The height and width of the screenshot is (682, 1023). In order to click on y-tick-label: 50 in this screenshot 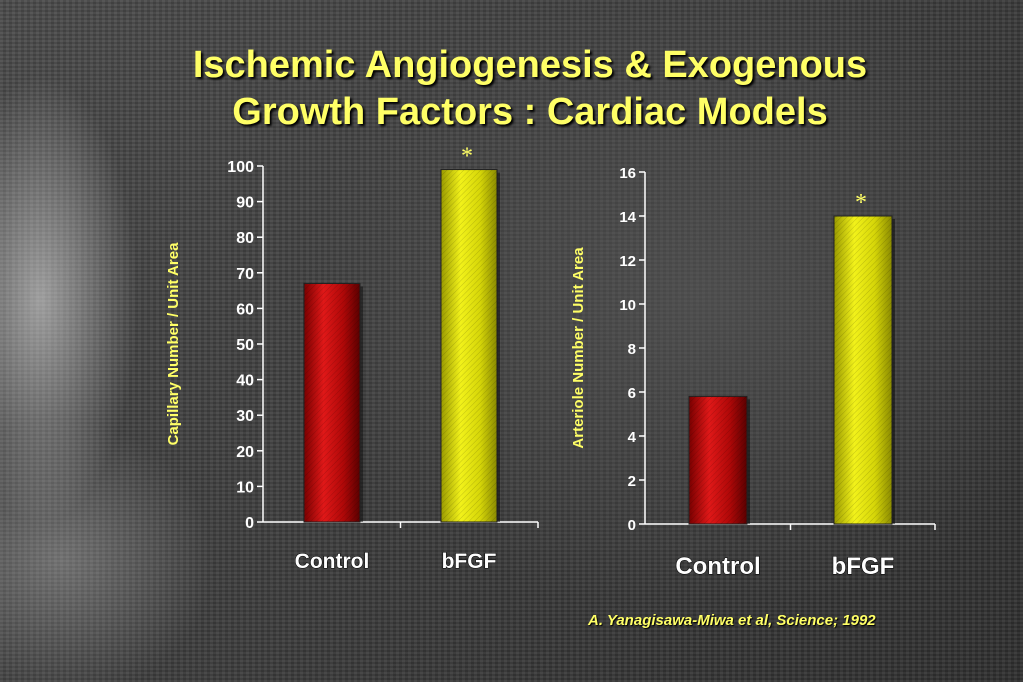, I will do `click(245, 345)`.